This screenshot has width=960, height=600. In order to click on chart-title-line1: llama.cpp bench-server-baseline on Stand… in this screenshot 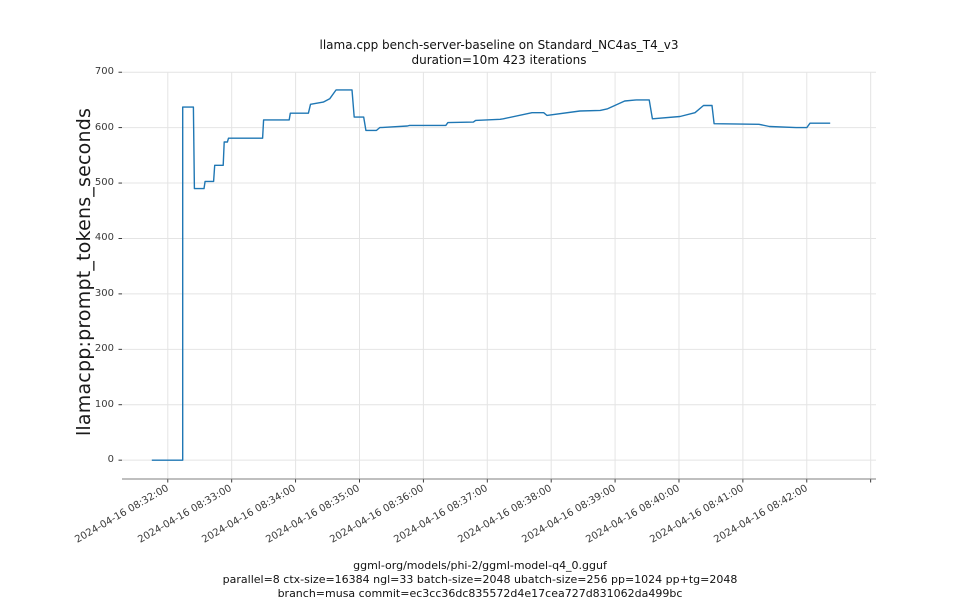, I will do `click(499, 45)`.